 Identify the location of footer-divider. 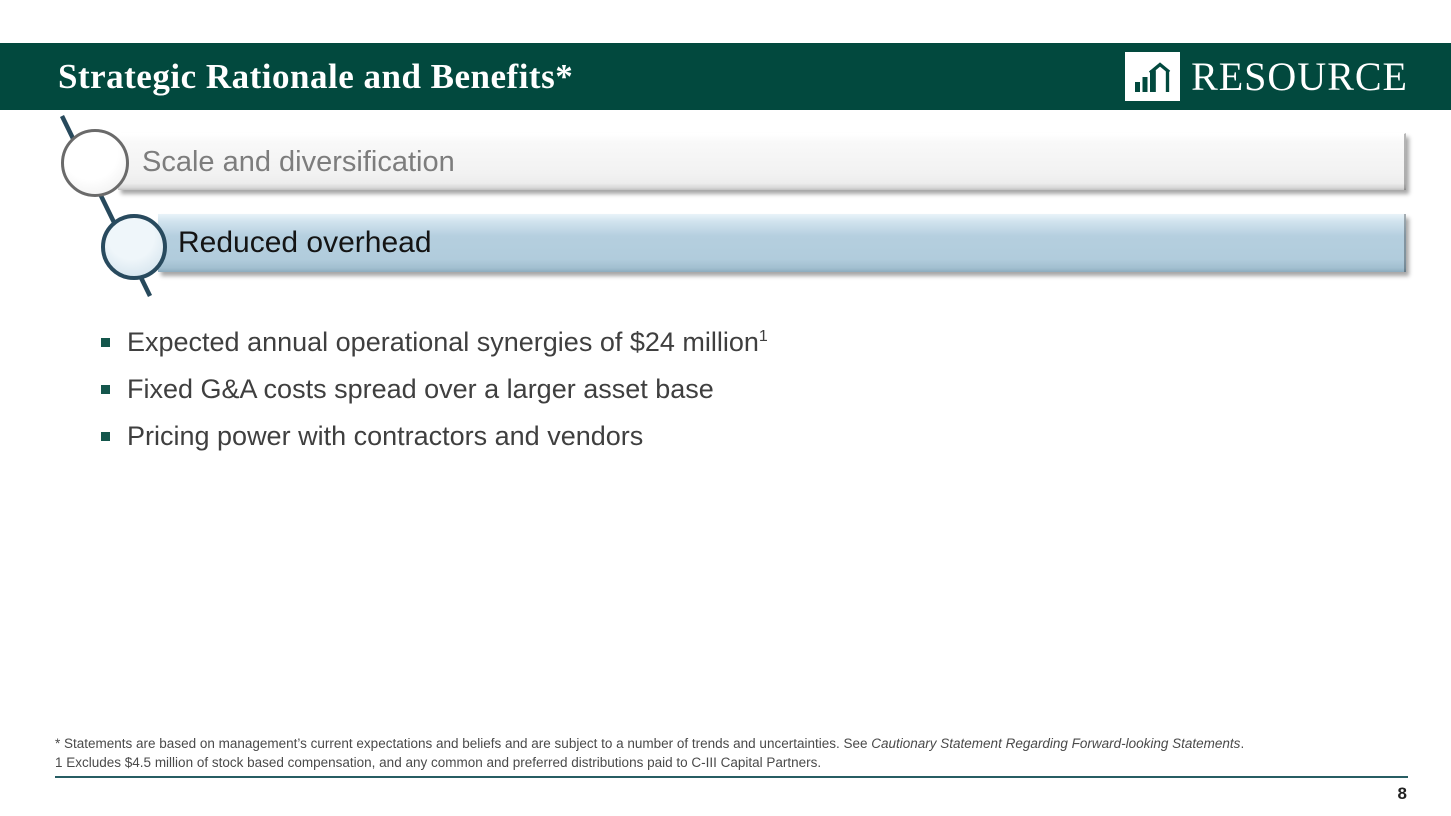
(731, 777).